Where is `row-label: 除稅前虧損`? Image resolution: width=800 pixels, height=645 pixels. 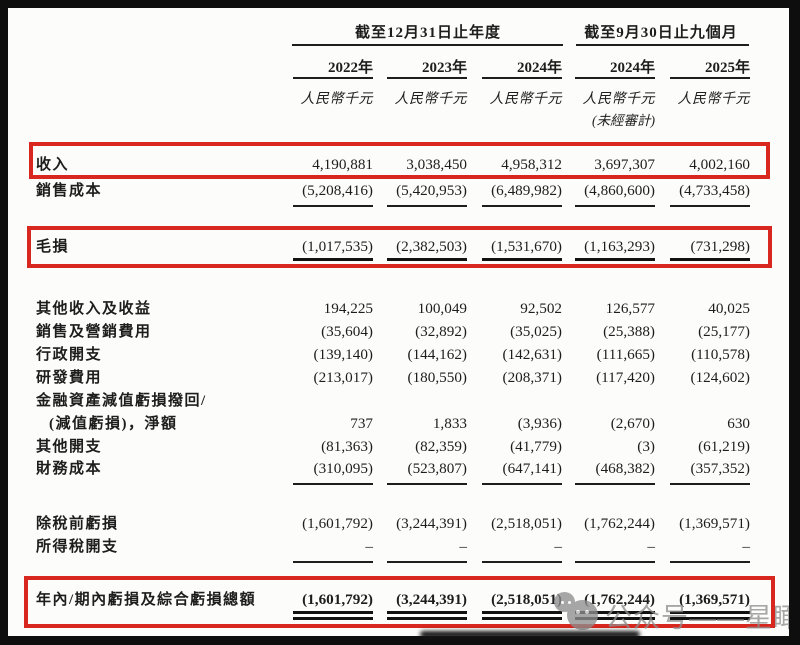
row-label: 除稅前虧損 is located at coordinates (77, 524).